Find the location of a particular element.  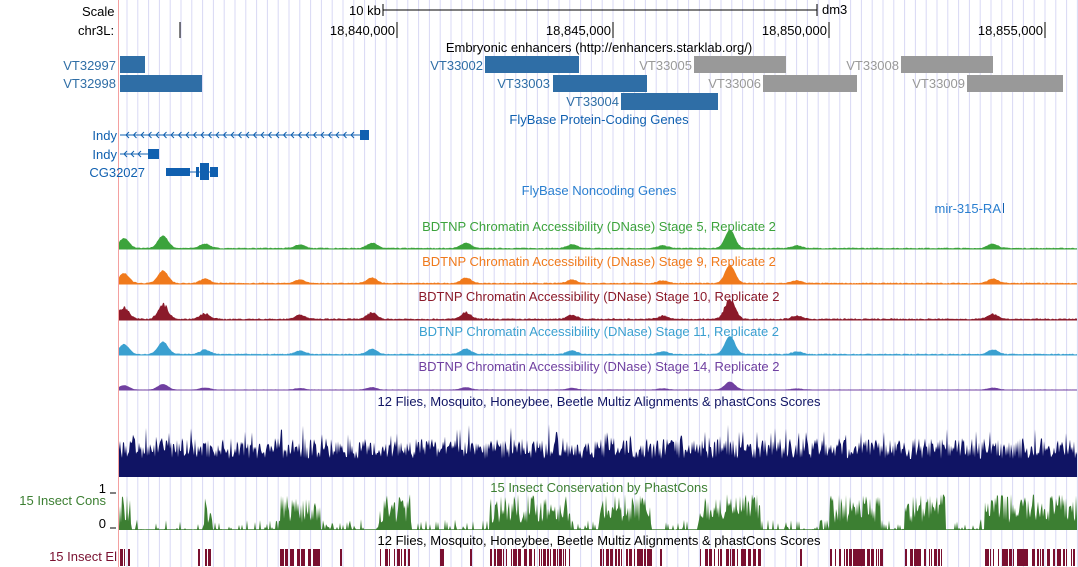

gene-label-indy-2: Indy is located at coordinates (104, 154).